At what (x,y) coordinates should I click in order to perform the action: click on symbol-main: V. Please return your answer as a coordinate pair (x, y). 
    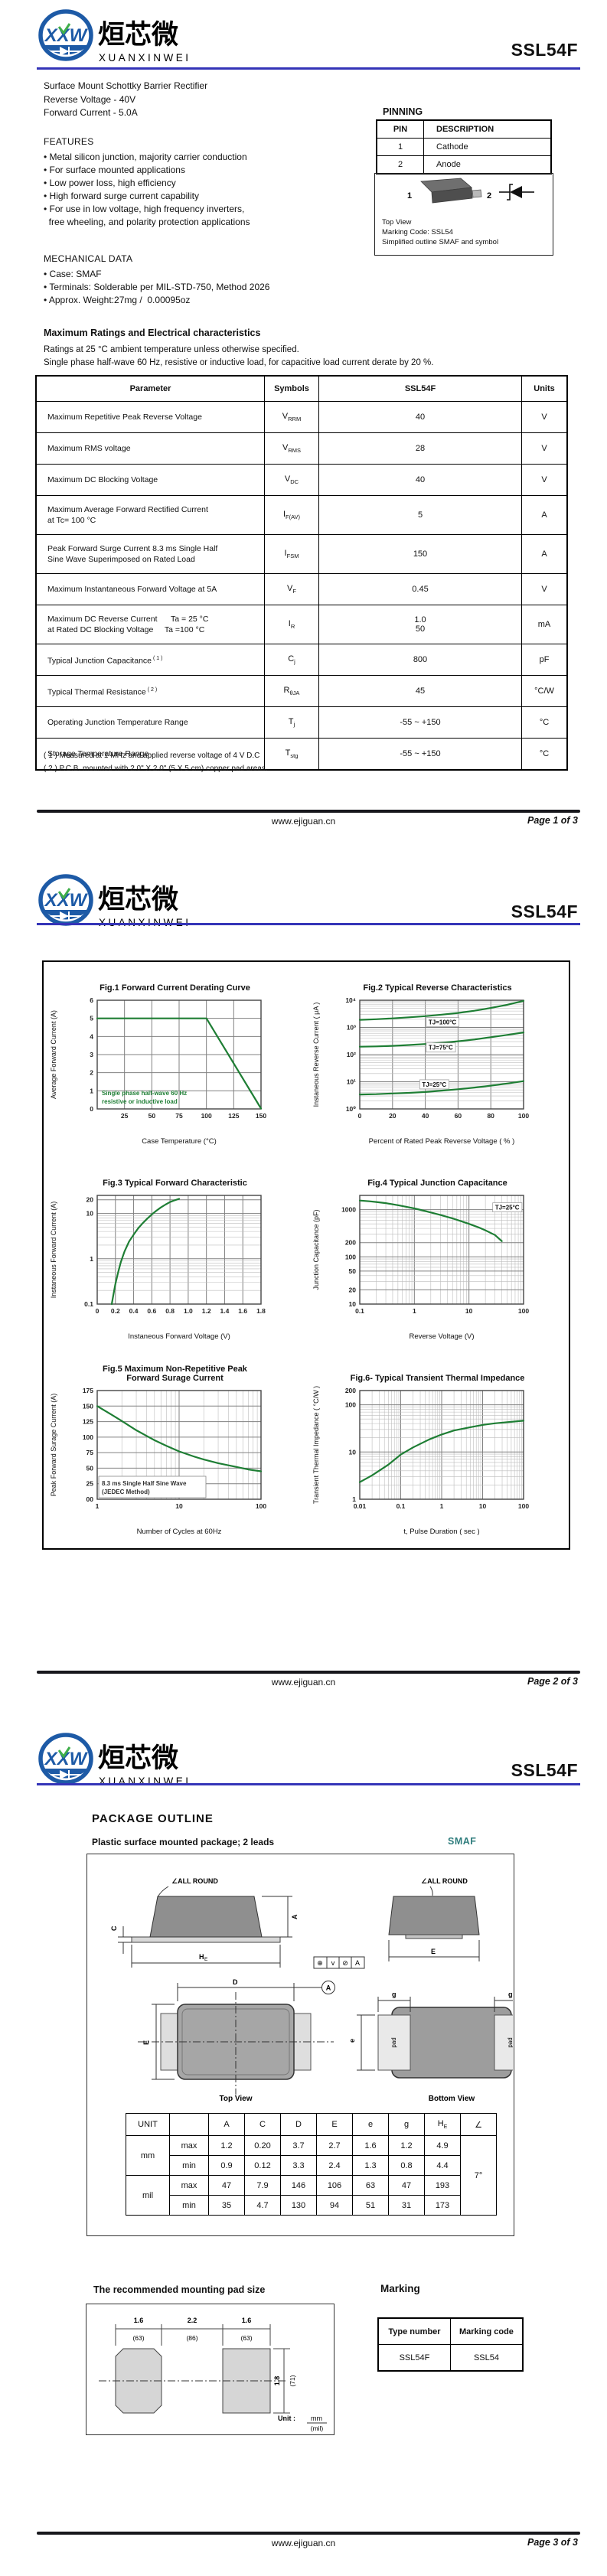
    Looking at the image, I should click on (285, 416).